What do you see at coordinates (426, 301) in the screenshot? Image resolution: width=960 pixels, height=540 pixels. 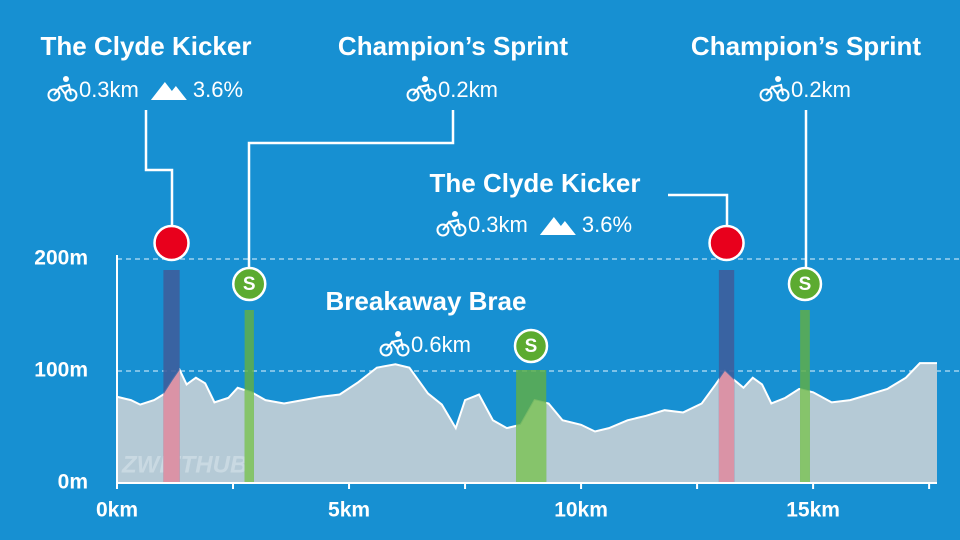 I see `segment-name: Breakaway Brae` at bounding box center [426, 301].